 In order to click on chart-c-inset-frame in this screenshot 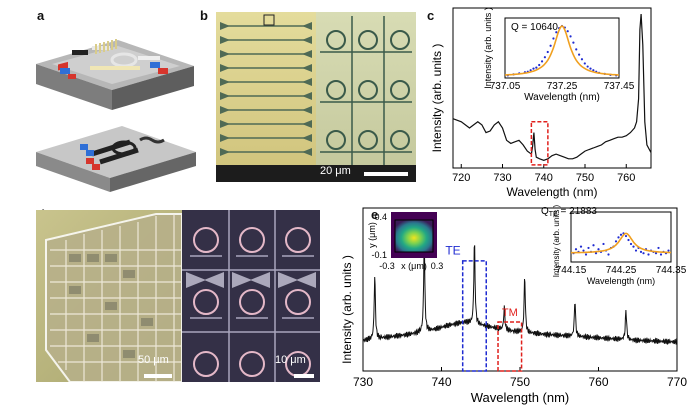, I will do `click(562, 48)`.